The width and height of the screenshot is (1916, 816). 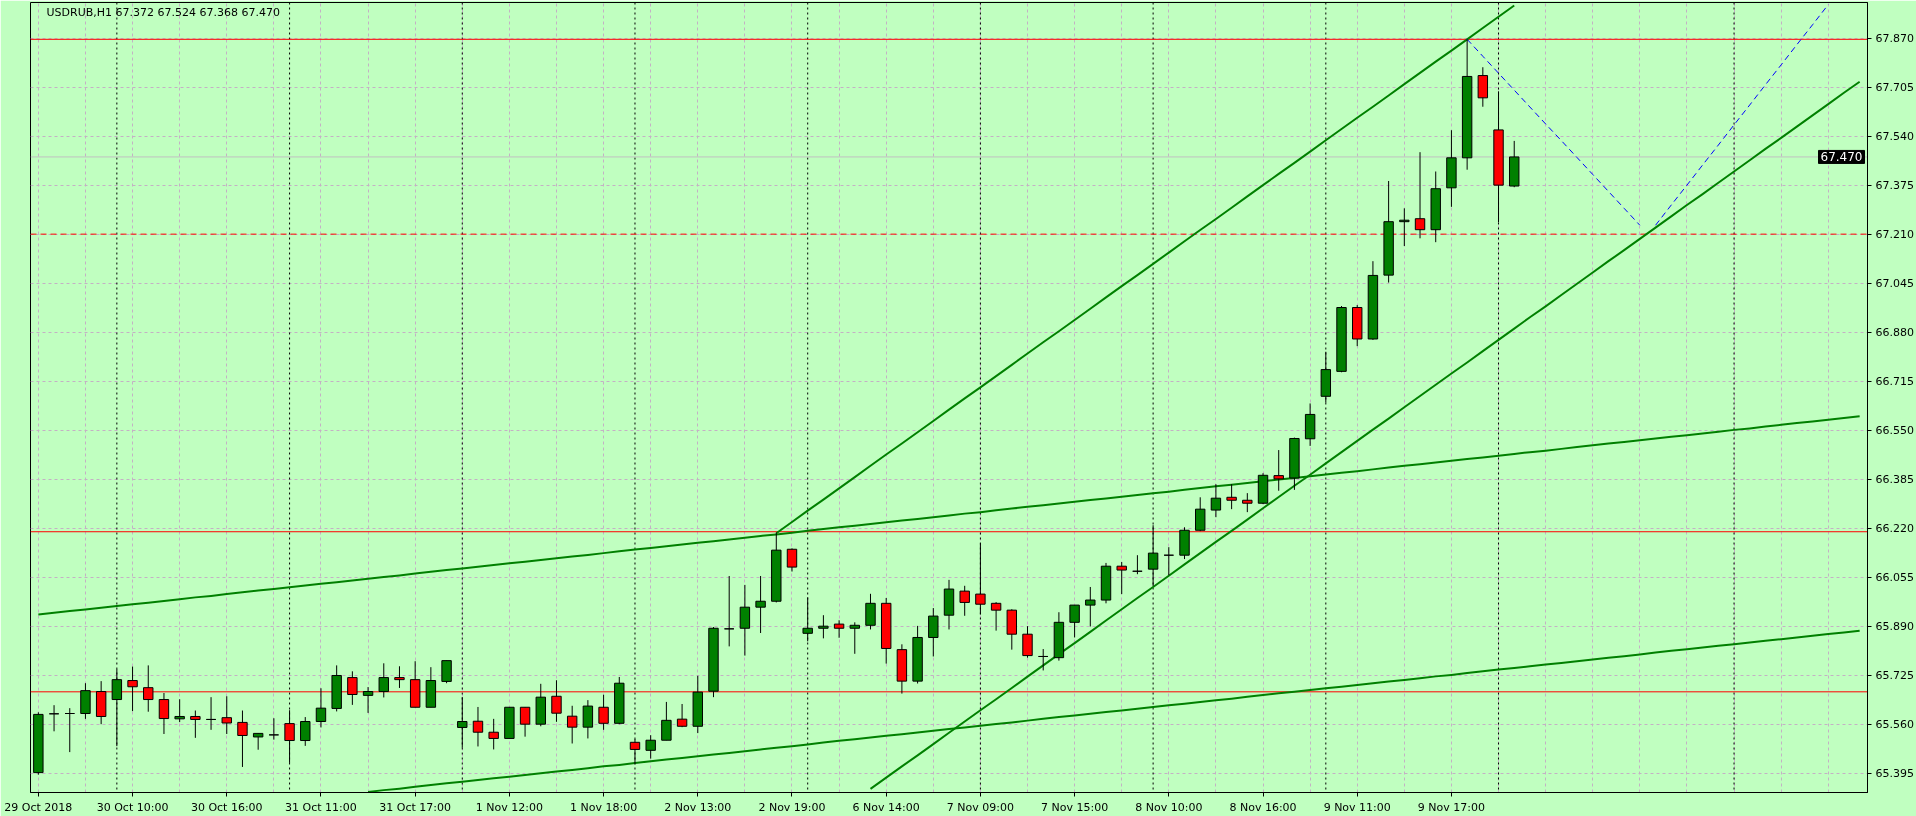 I want to click on x-tick-label: 9 Nov 11:00, so click(x=1357, y=807).